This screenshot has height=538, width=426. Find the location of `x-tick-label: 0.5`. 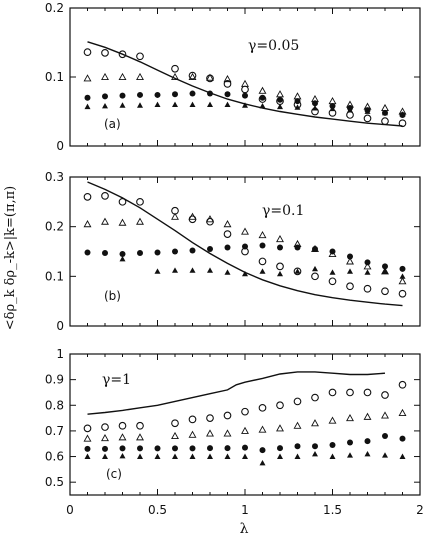

x-tick-label: 0.5 is located at coordinates (157, 510).